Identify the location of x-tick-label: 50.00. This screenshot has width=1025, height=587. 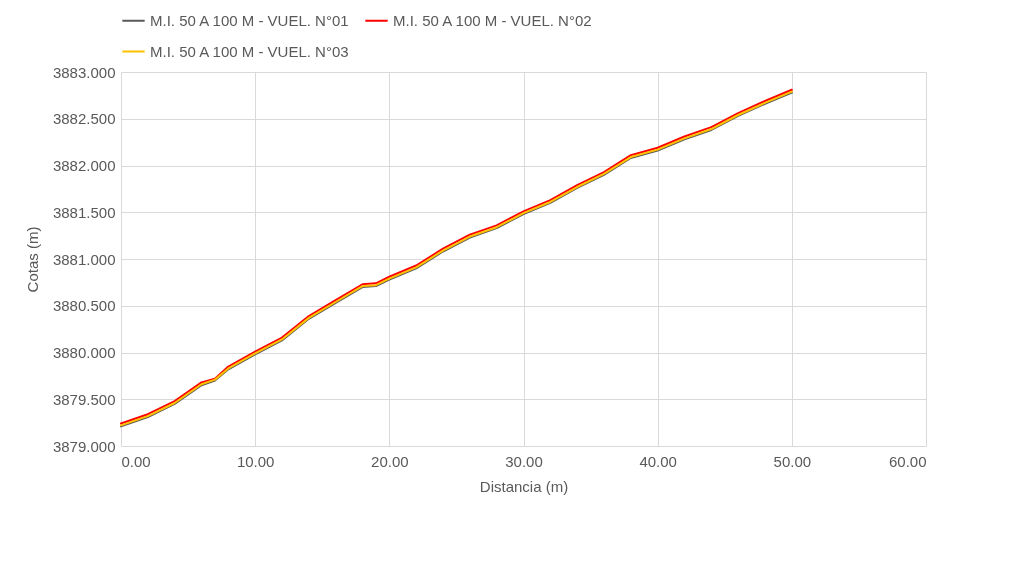
(792, 461).